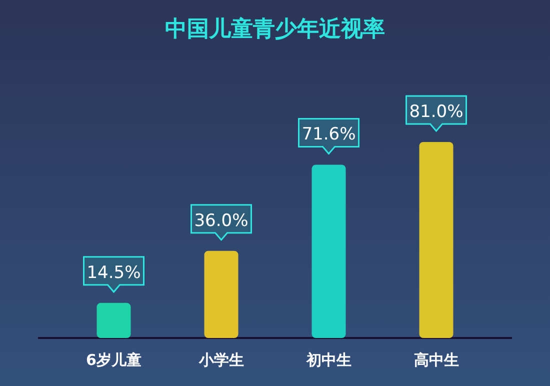 Image resolution: width=550 pixels, height=386 pixels. I want to click on data-label: 81.0%, so click(436, 112).